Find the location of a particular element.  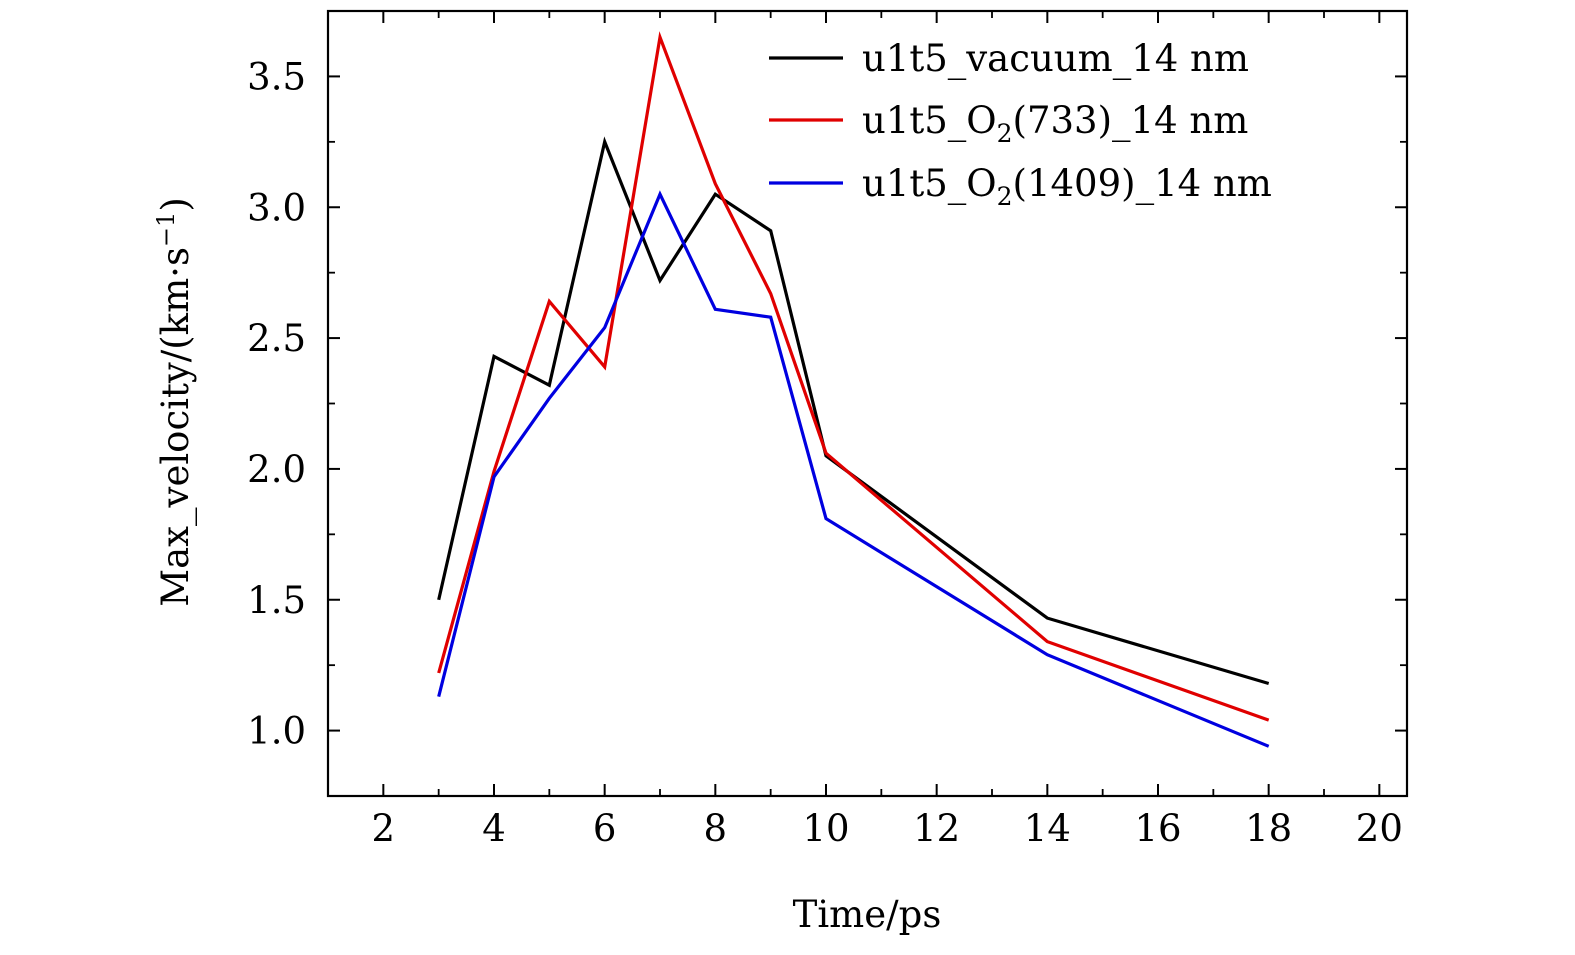

x-tick-label: 14 is located at coordinates (1047, 828).